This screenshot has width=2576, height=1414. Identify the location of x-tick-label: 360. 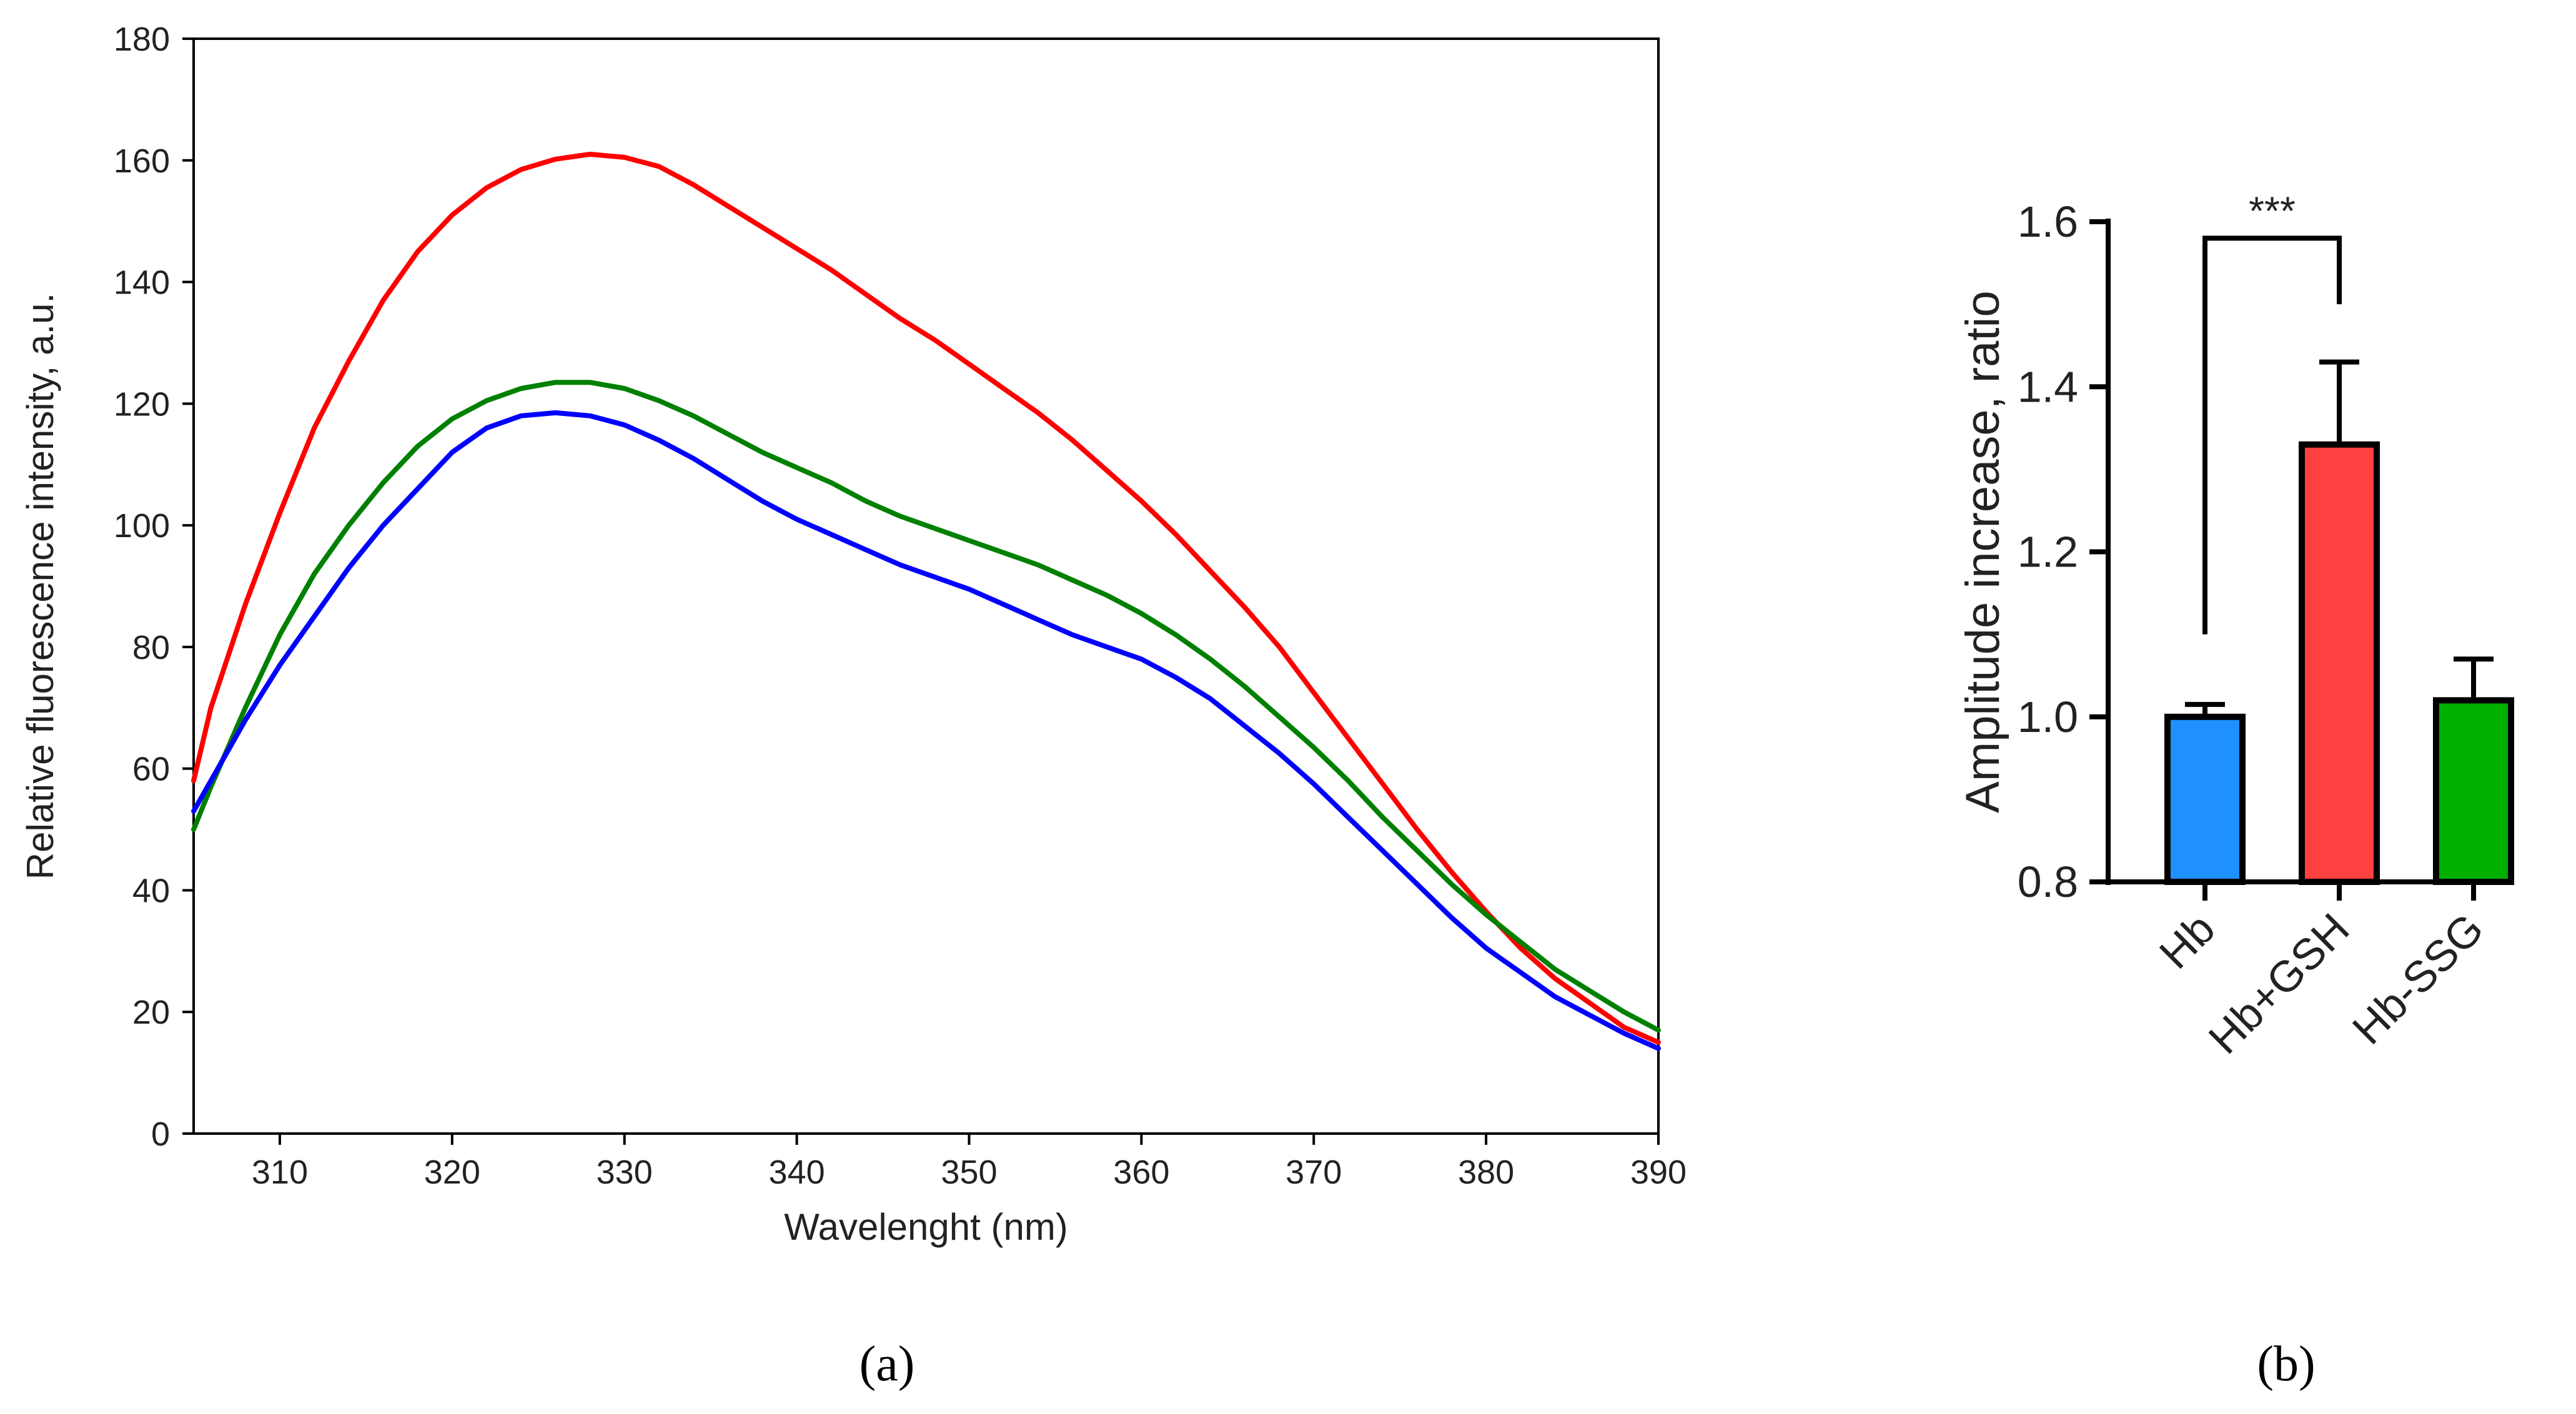
(1141, 1172).